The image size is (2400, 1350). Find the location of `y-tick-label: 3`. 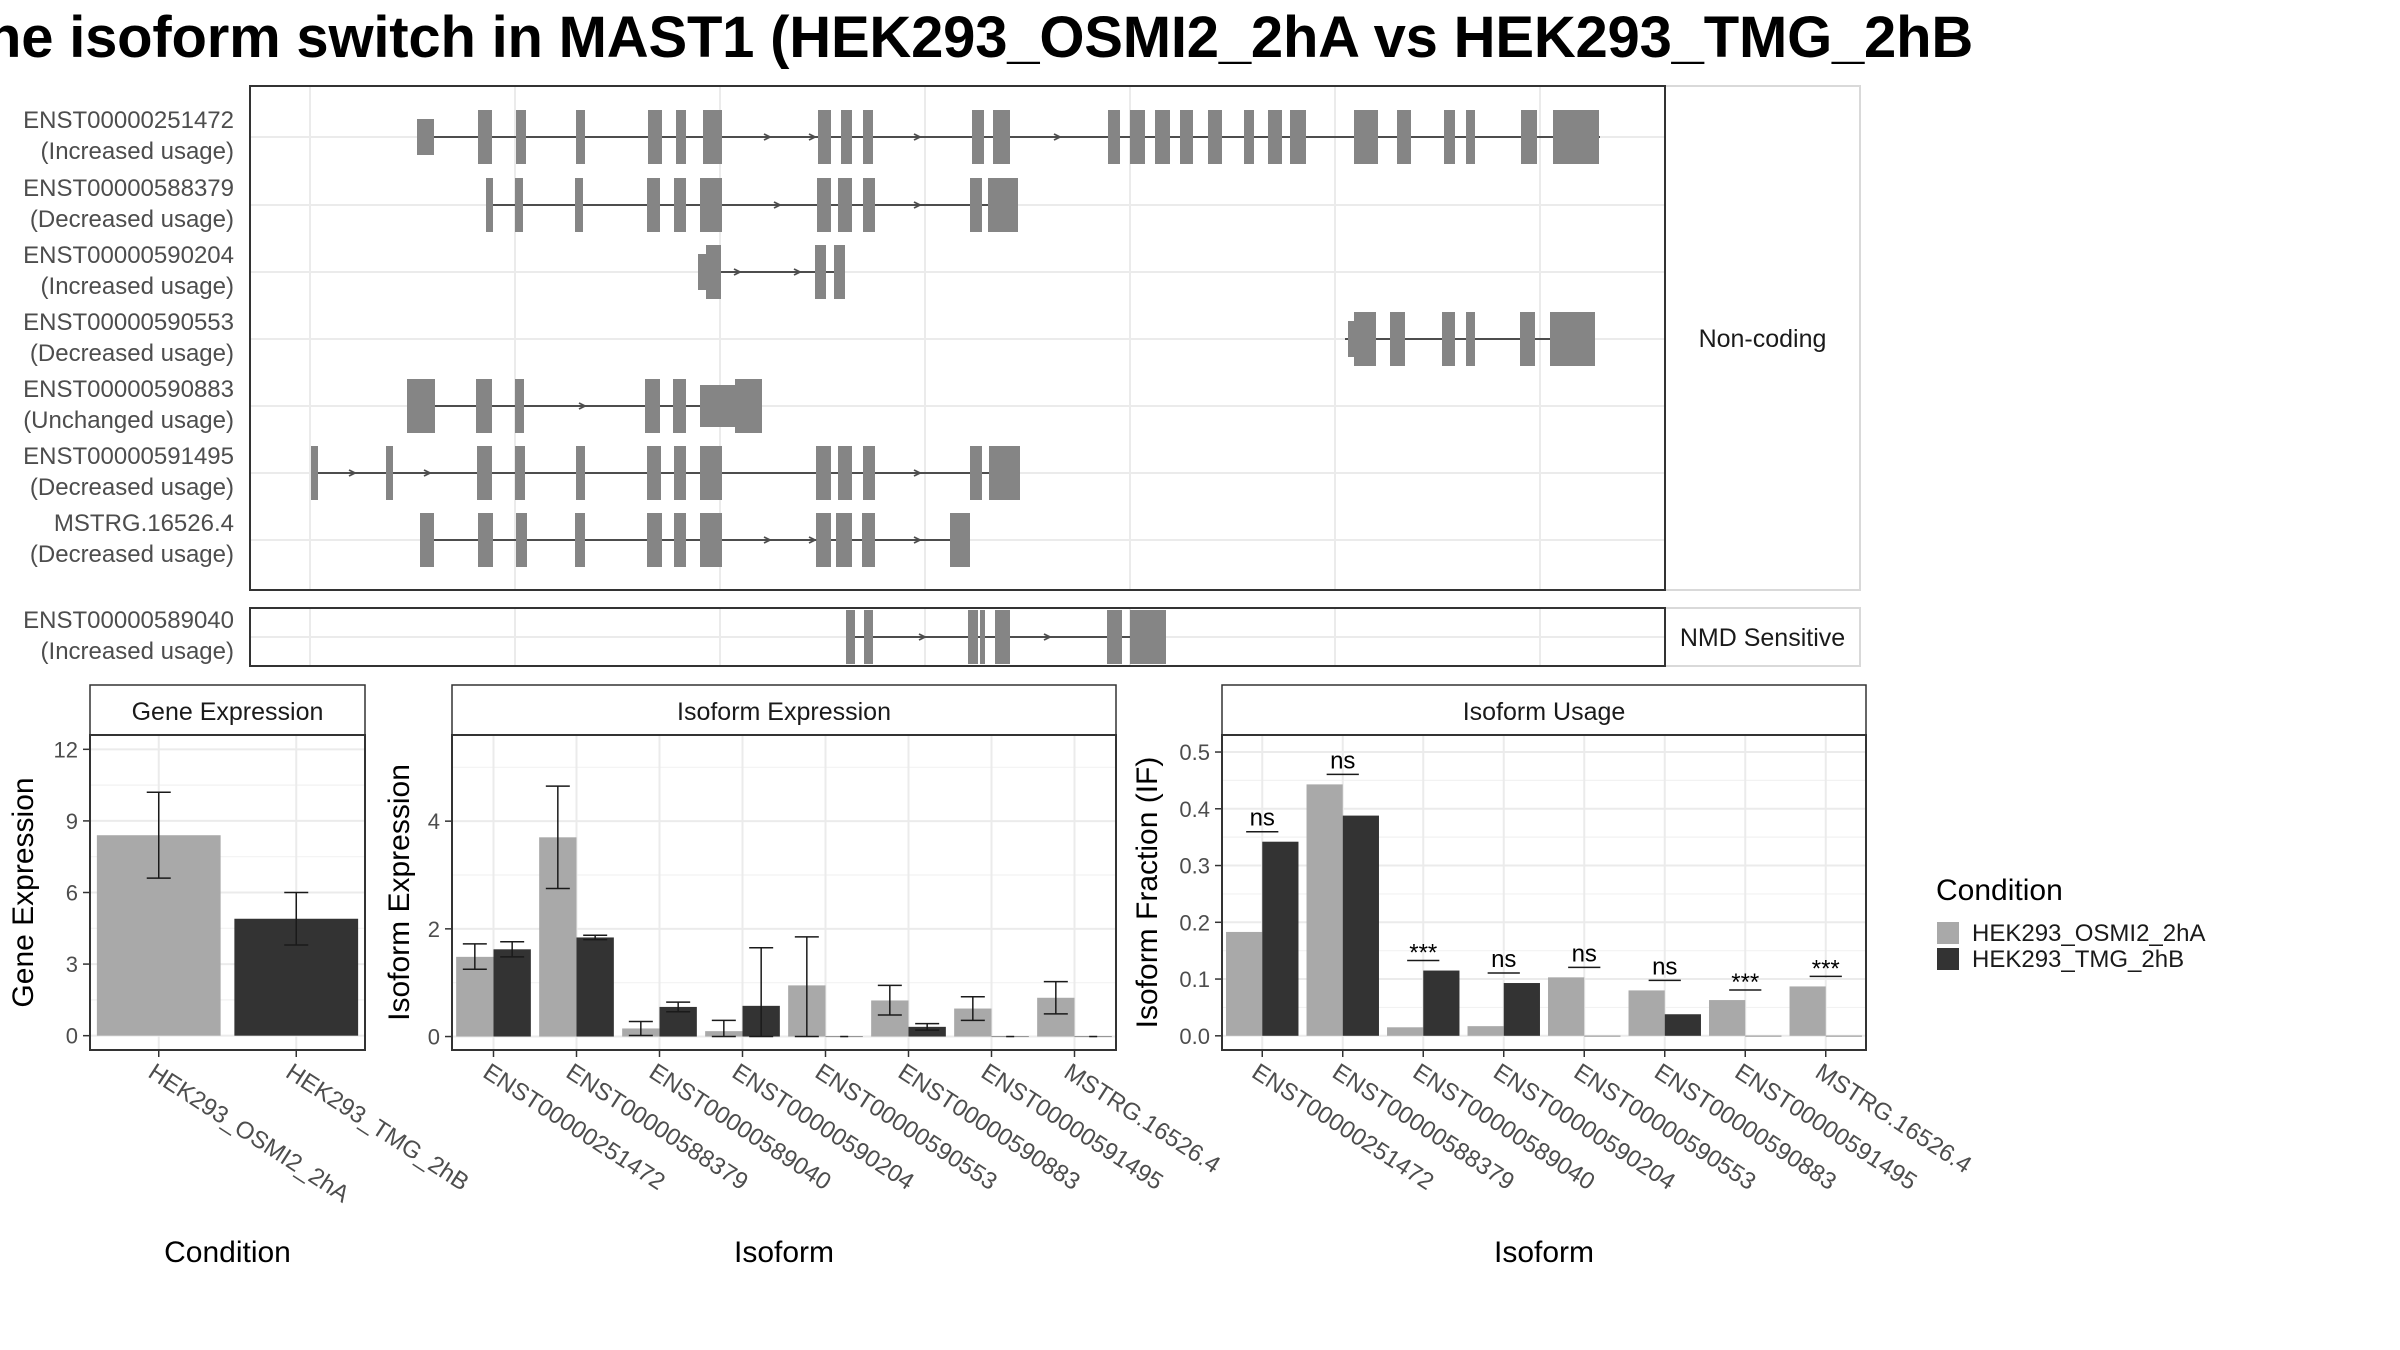

y-tick-label: 3 is located at coordinates (72, 964).